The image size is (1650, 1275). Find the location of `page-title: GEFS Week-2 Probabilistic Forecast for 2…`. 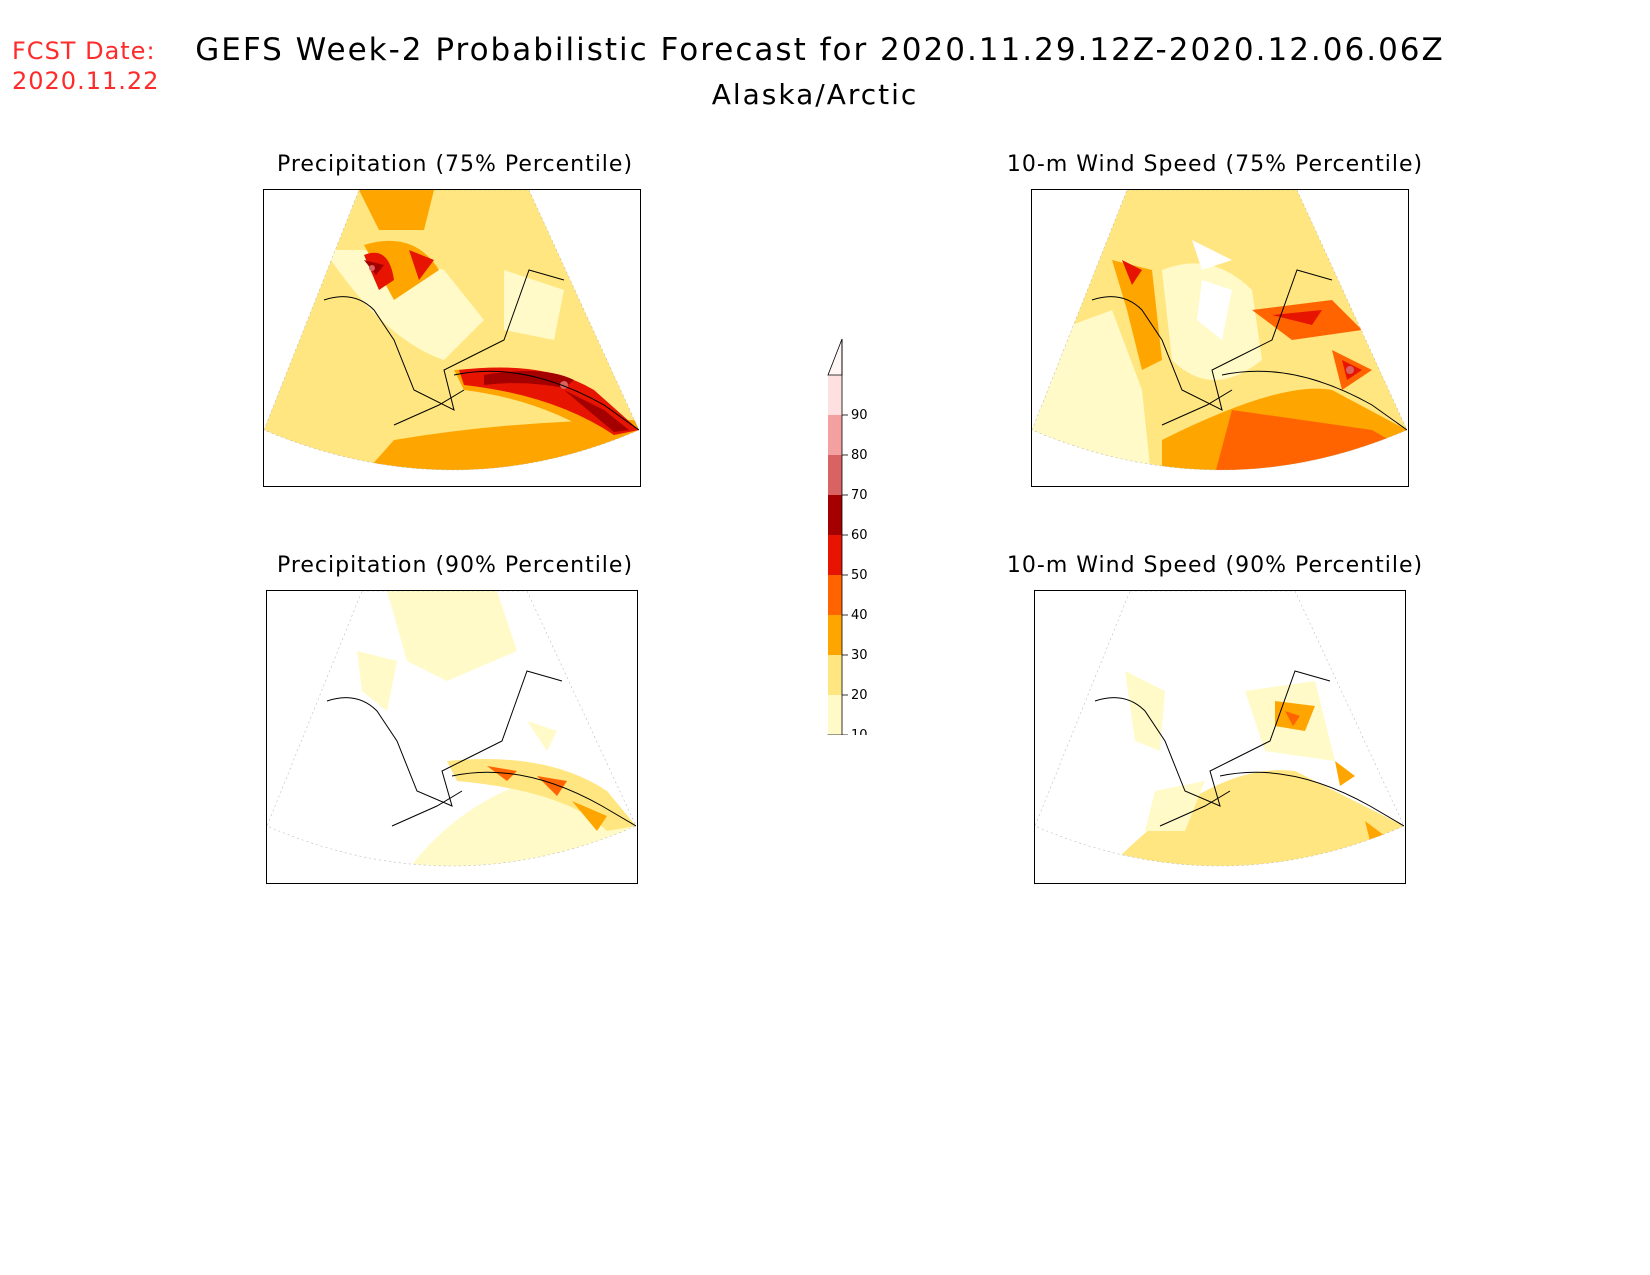

page-title: GEFS Week-2 Probabilistic Forecast for 2… is located at coordinates (820, 50).